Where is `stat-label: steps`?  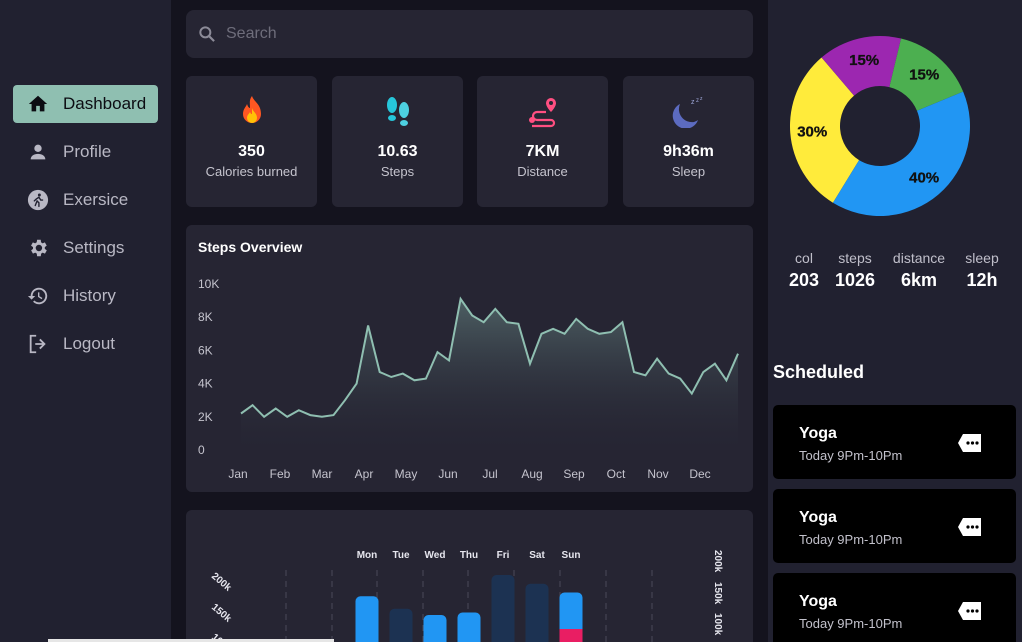
stat-label: steps is located at coordinates (855, 258).